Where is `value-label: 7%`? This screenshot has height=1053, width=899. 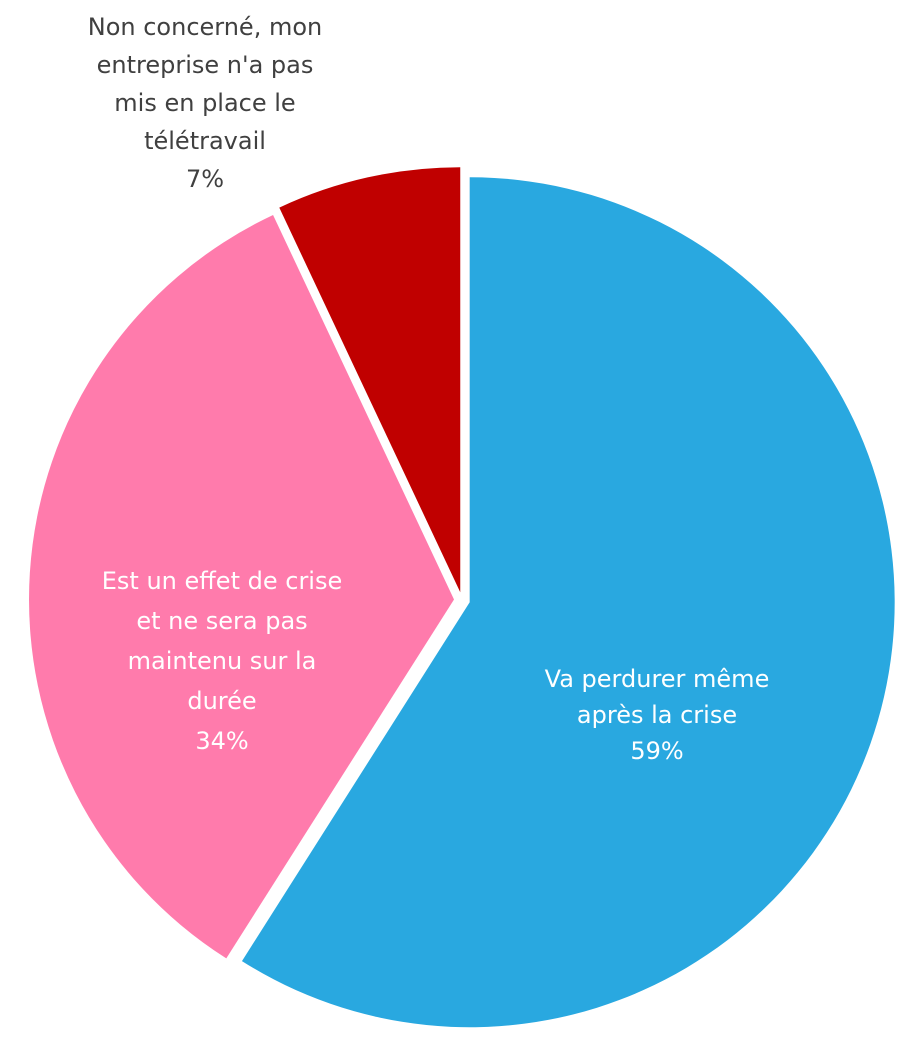 value-label: 7% is located at coordinates (205, 179).